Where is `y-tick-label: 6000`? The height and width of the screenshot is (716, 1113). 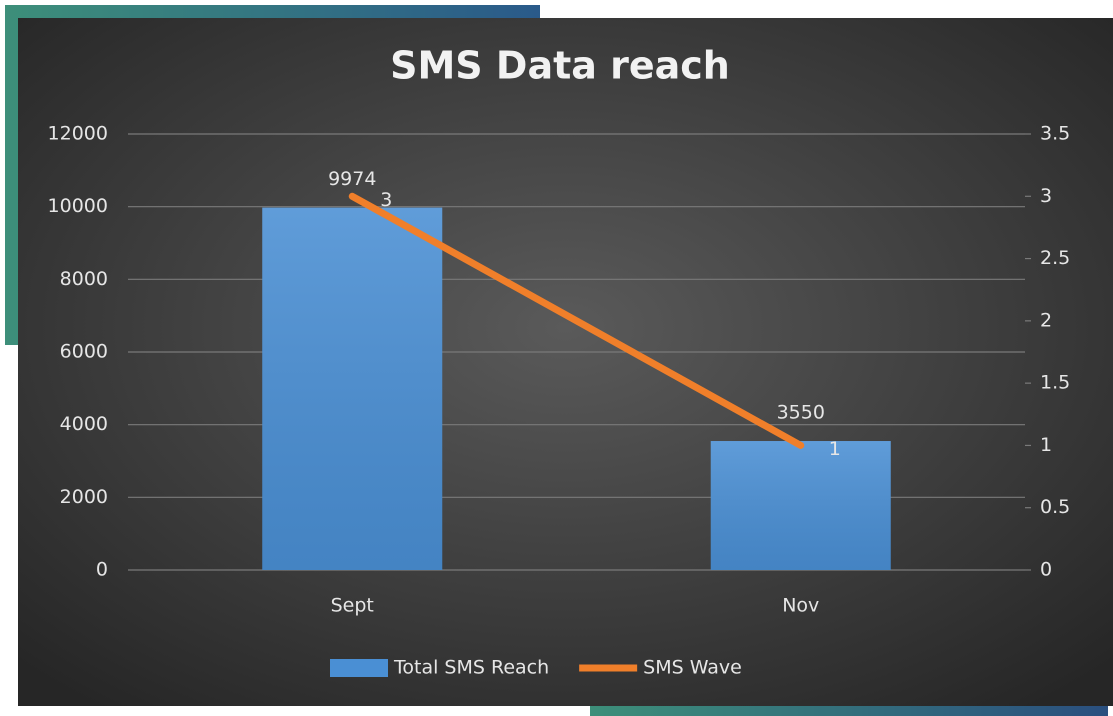 y-tick-label: 6000 is located at coordinates (84, 352).